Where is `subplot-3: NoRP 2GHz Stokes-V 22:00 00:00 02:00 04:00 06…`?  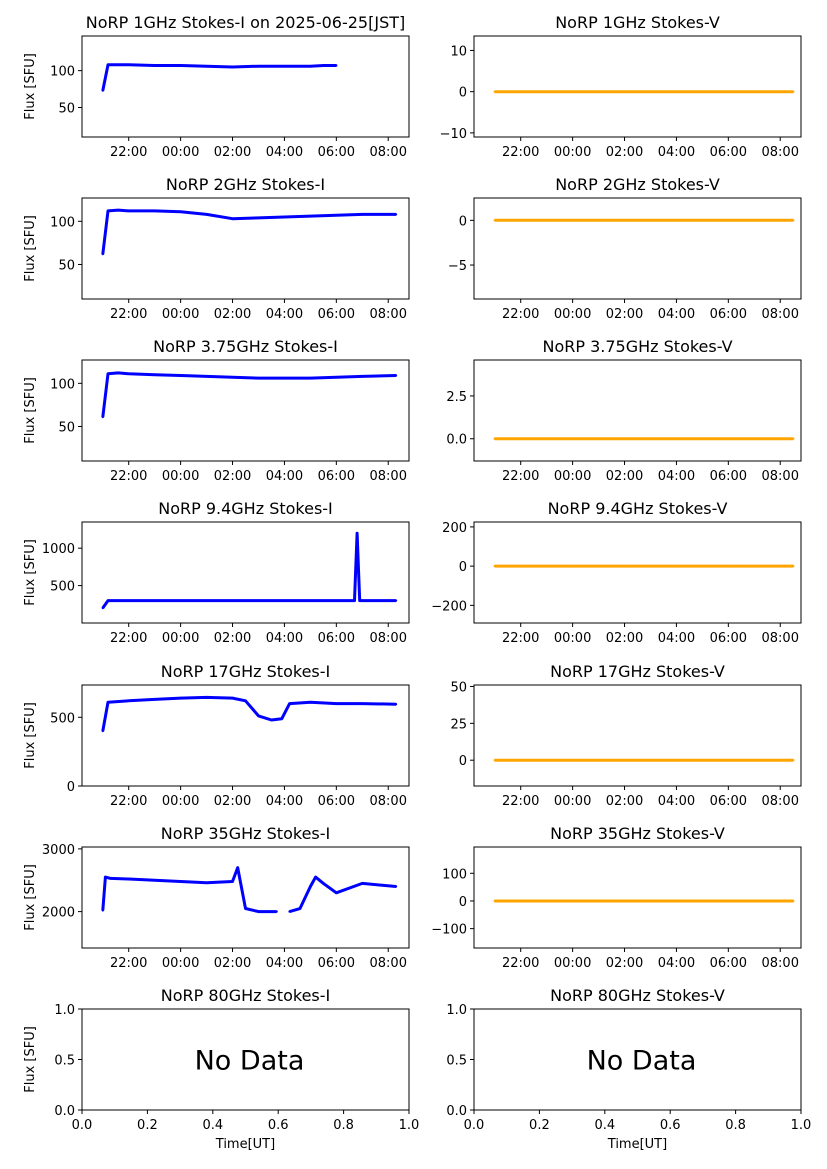
subplot-3: NoRP 2GHz Stokes-V 22:00 00:00 02:00 04:00 06… is located at coordinates (625, 248).